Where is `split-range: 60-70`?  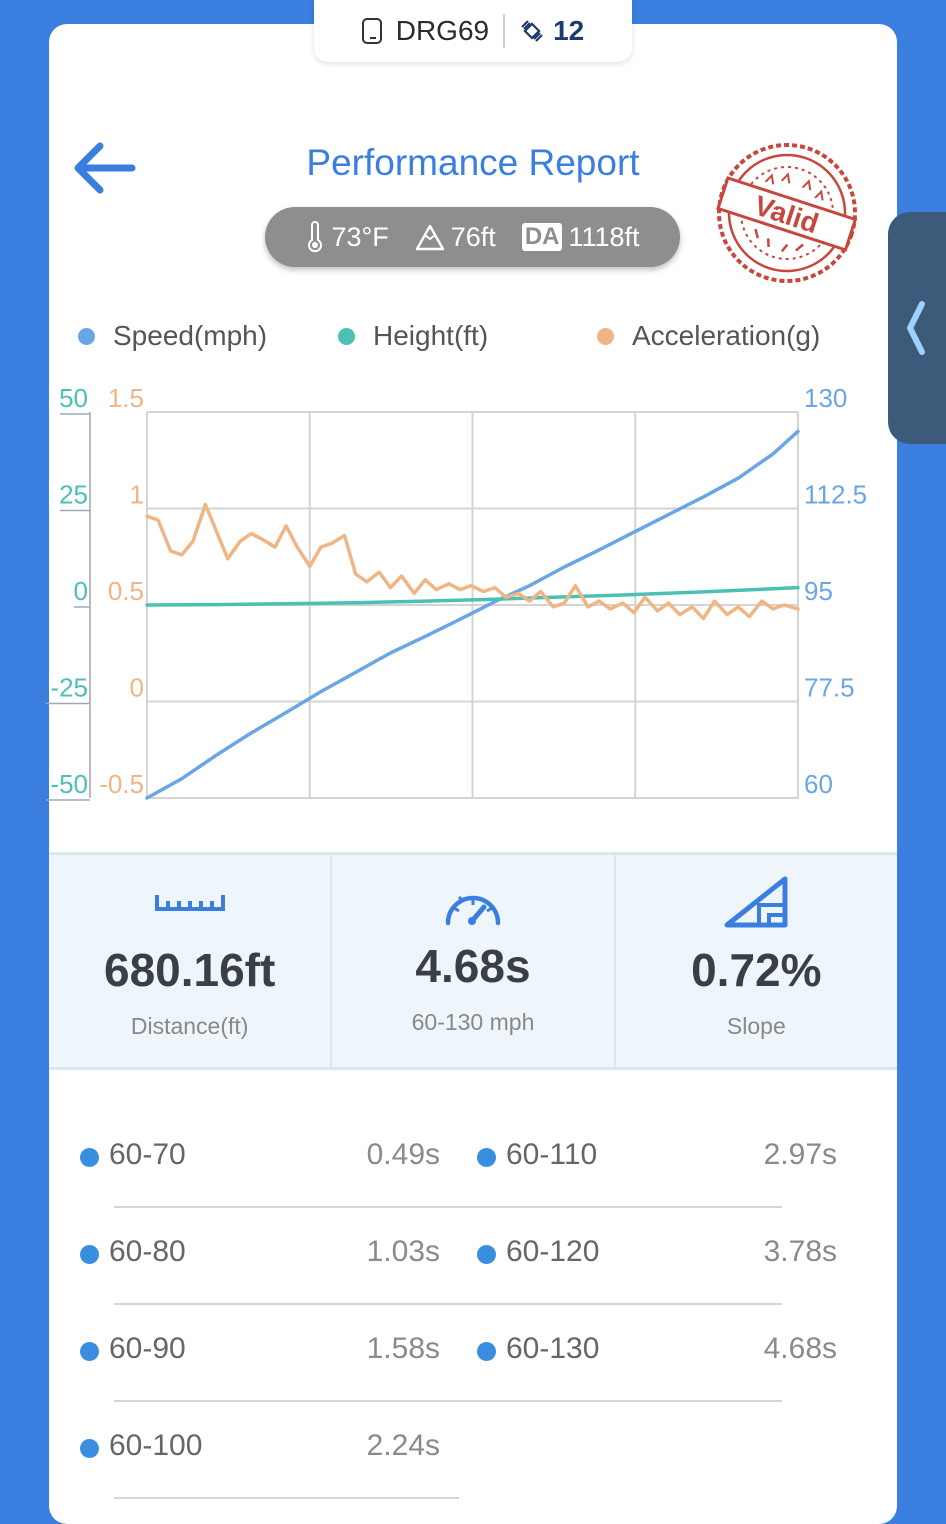
split-range: 60-70 is located at coordinates (147, 1154).